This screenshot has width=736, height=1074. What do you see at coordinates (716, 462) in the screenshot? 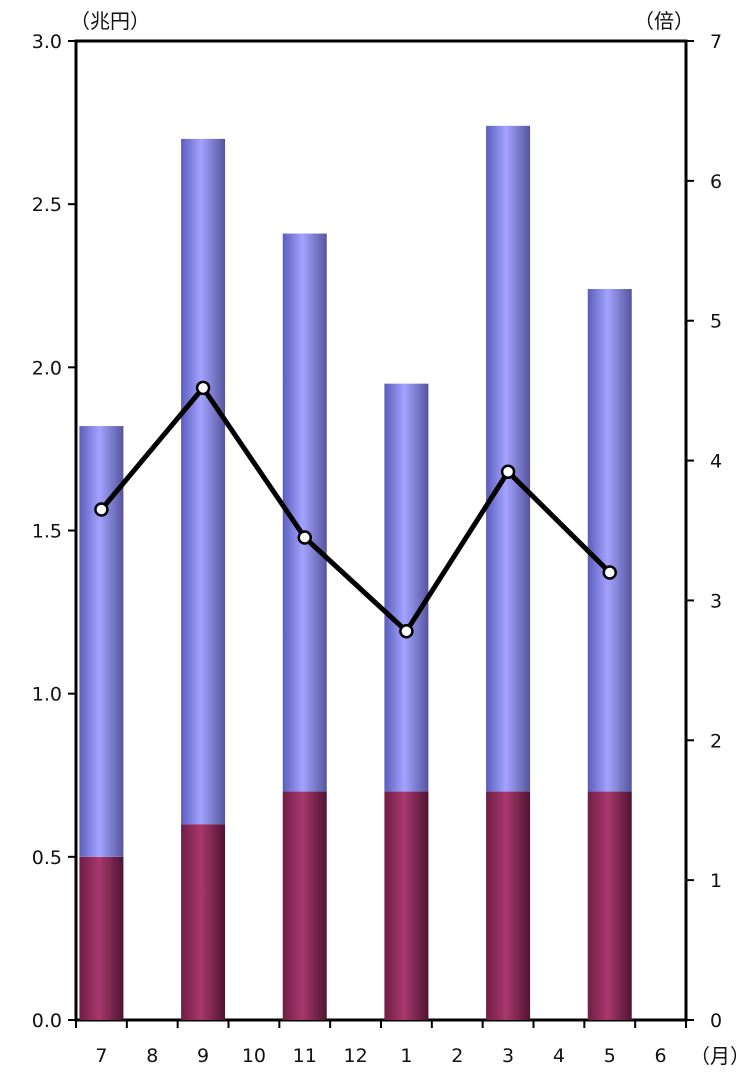
I see `right-axis-tick-label: 4` at bounding box center [716, 462].